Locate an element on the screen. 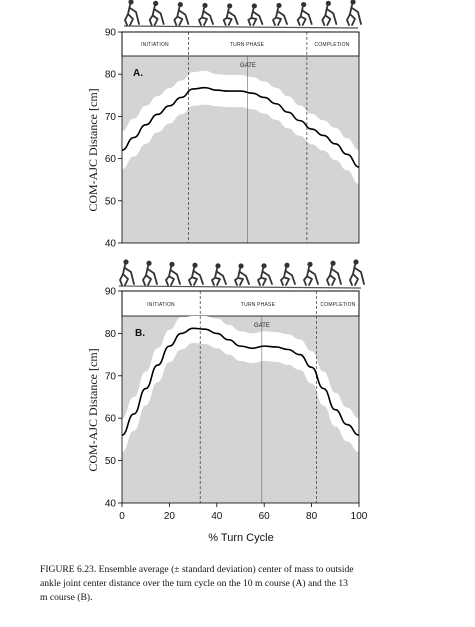 The width and height of the screenshot is (475, 627). panel-a-y-axis-label: COM-AJC Distance [cm] is located at coordinates (93, 149).